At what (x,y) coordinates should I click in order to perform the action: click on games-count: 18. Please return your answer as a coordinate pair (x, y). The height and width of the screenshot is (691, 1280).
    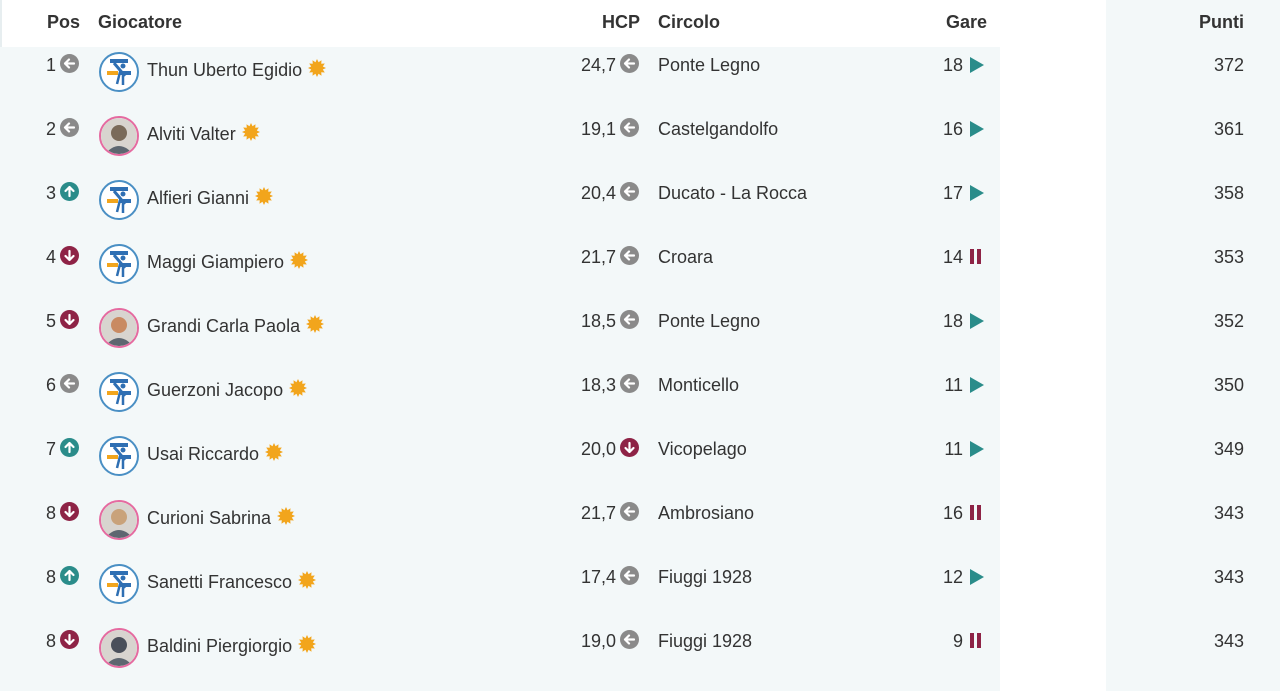
    Looking at the image, I should click on (952, 321).